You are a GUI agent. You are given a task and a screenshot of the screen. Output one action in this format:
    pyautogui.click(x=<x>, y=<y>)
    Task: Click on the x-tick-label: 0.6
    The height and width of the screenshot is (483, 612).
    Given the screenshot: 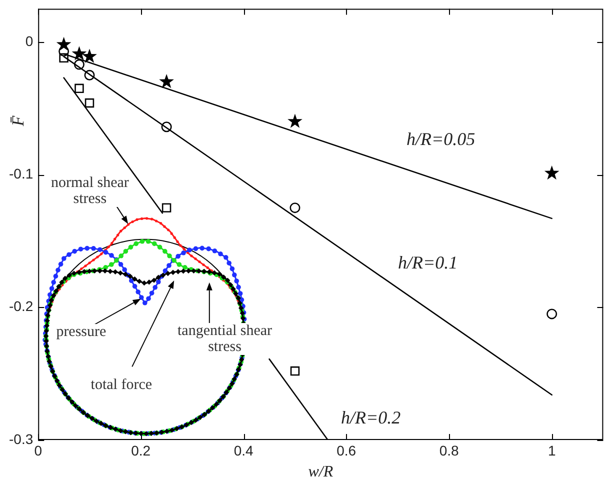 What is the action you would take?
    pyautogui.click(x=346, y=450)
    